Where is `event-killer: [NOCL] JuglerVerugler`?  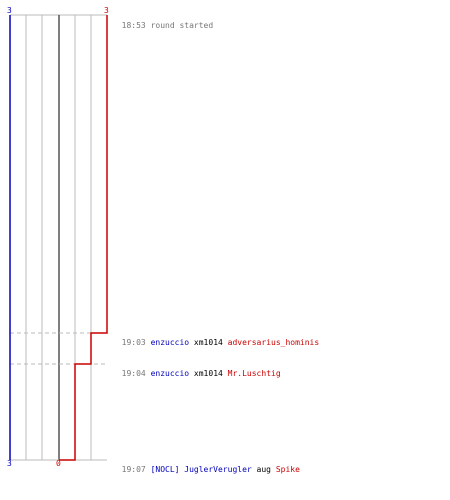
event-killer: [NOCL] JuglerVerugler is located at coordinates (201, 469).